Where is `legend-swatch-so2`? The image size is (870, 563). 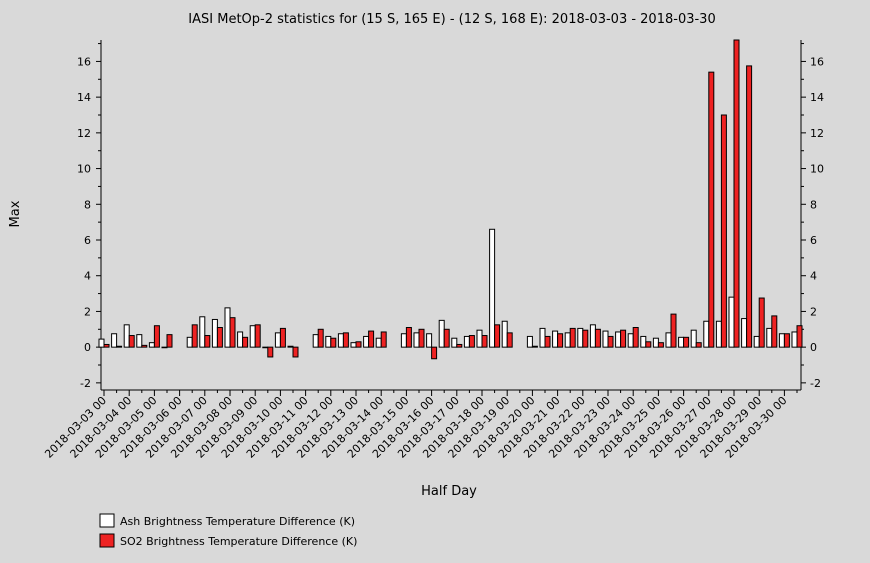 legend-swatch-so2 is located at coordinates (107, 540).